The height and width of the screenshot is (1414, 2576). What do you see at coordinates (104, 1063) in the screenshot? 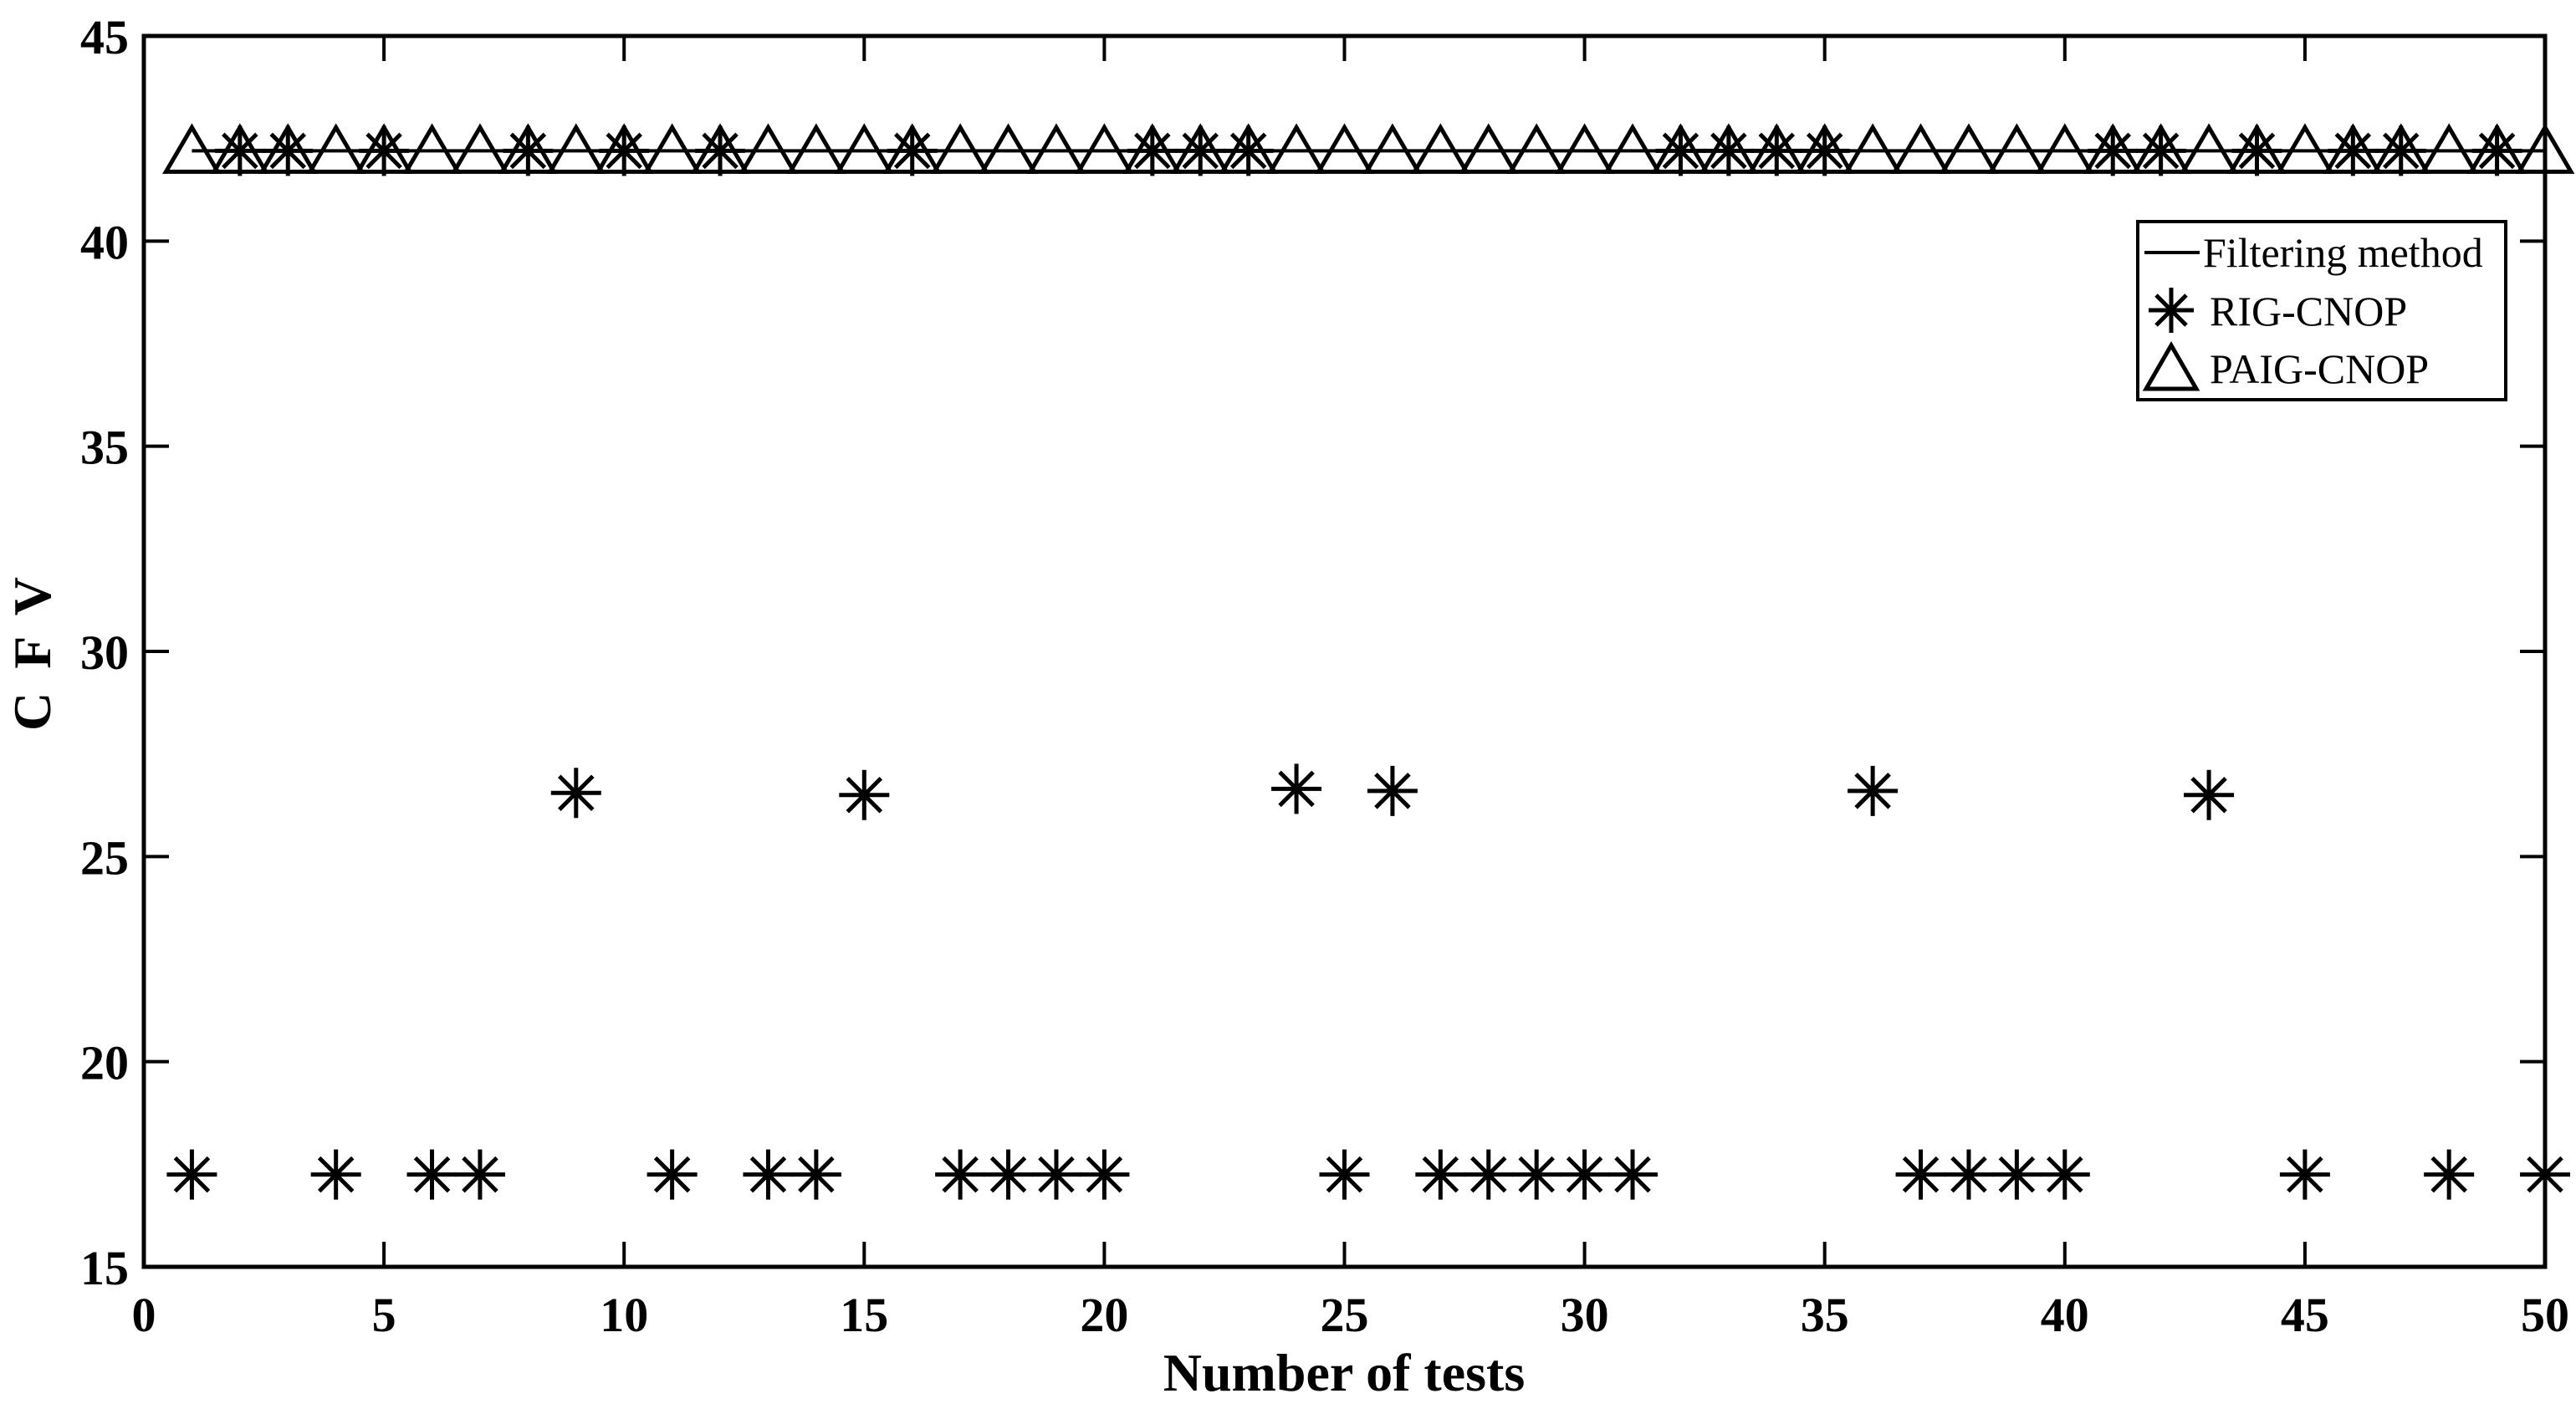
I see `y-tick-label: 20` at bounding box center [104, 1063].